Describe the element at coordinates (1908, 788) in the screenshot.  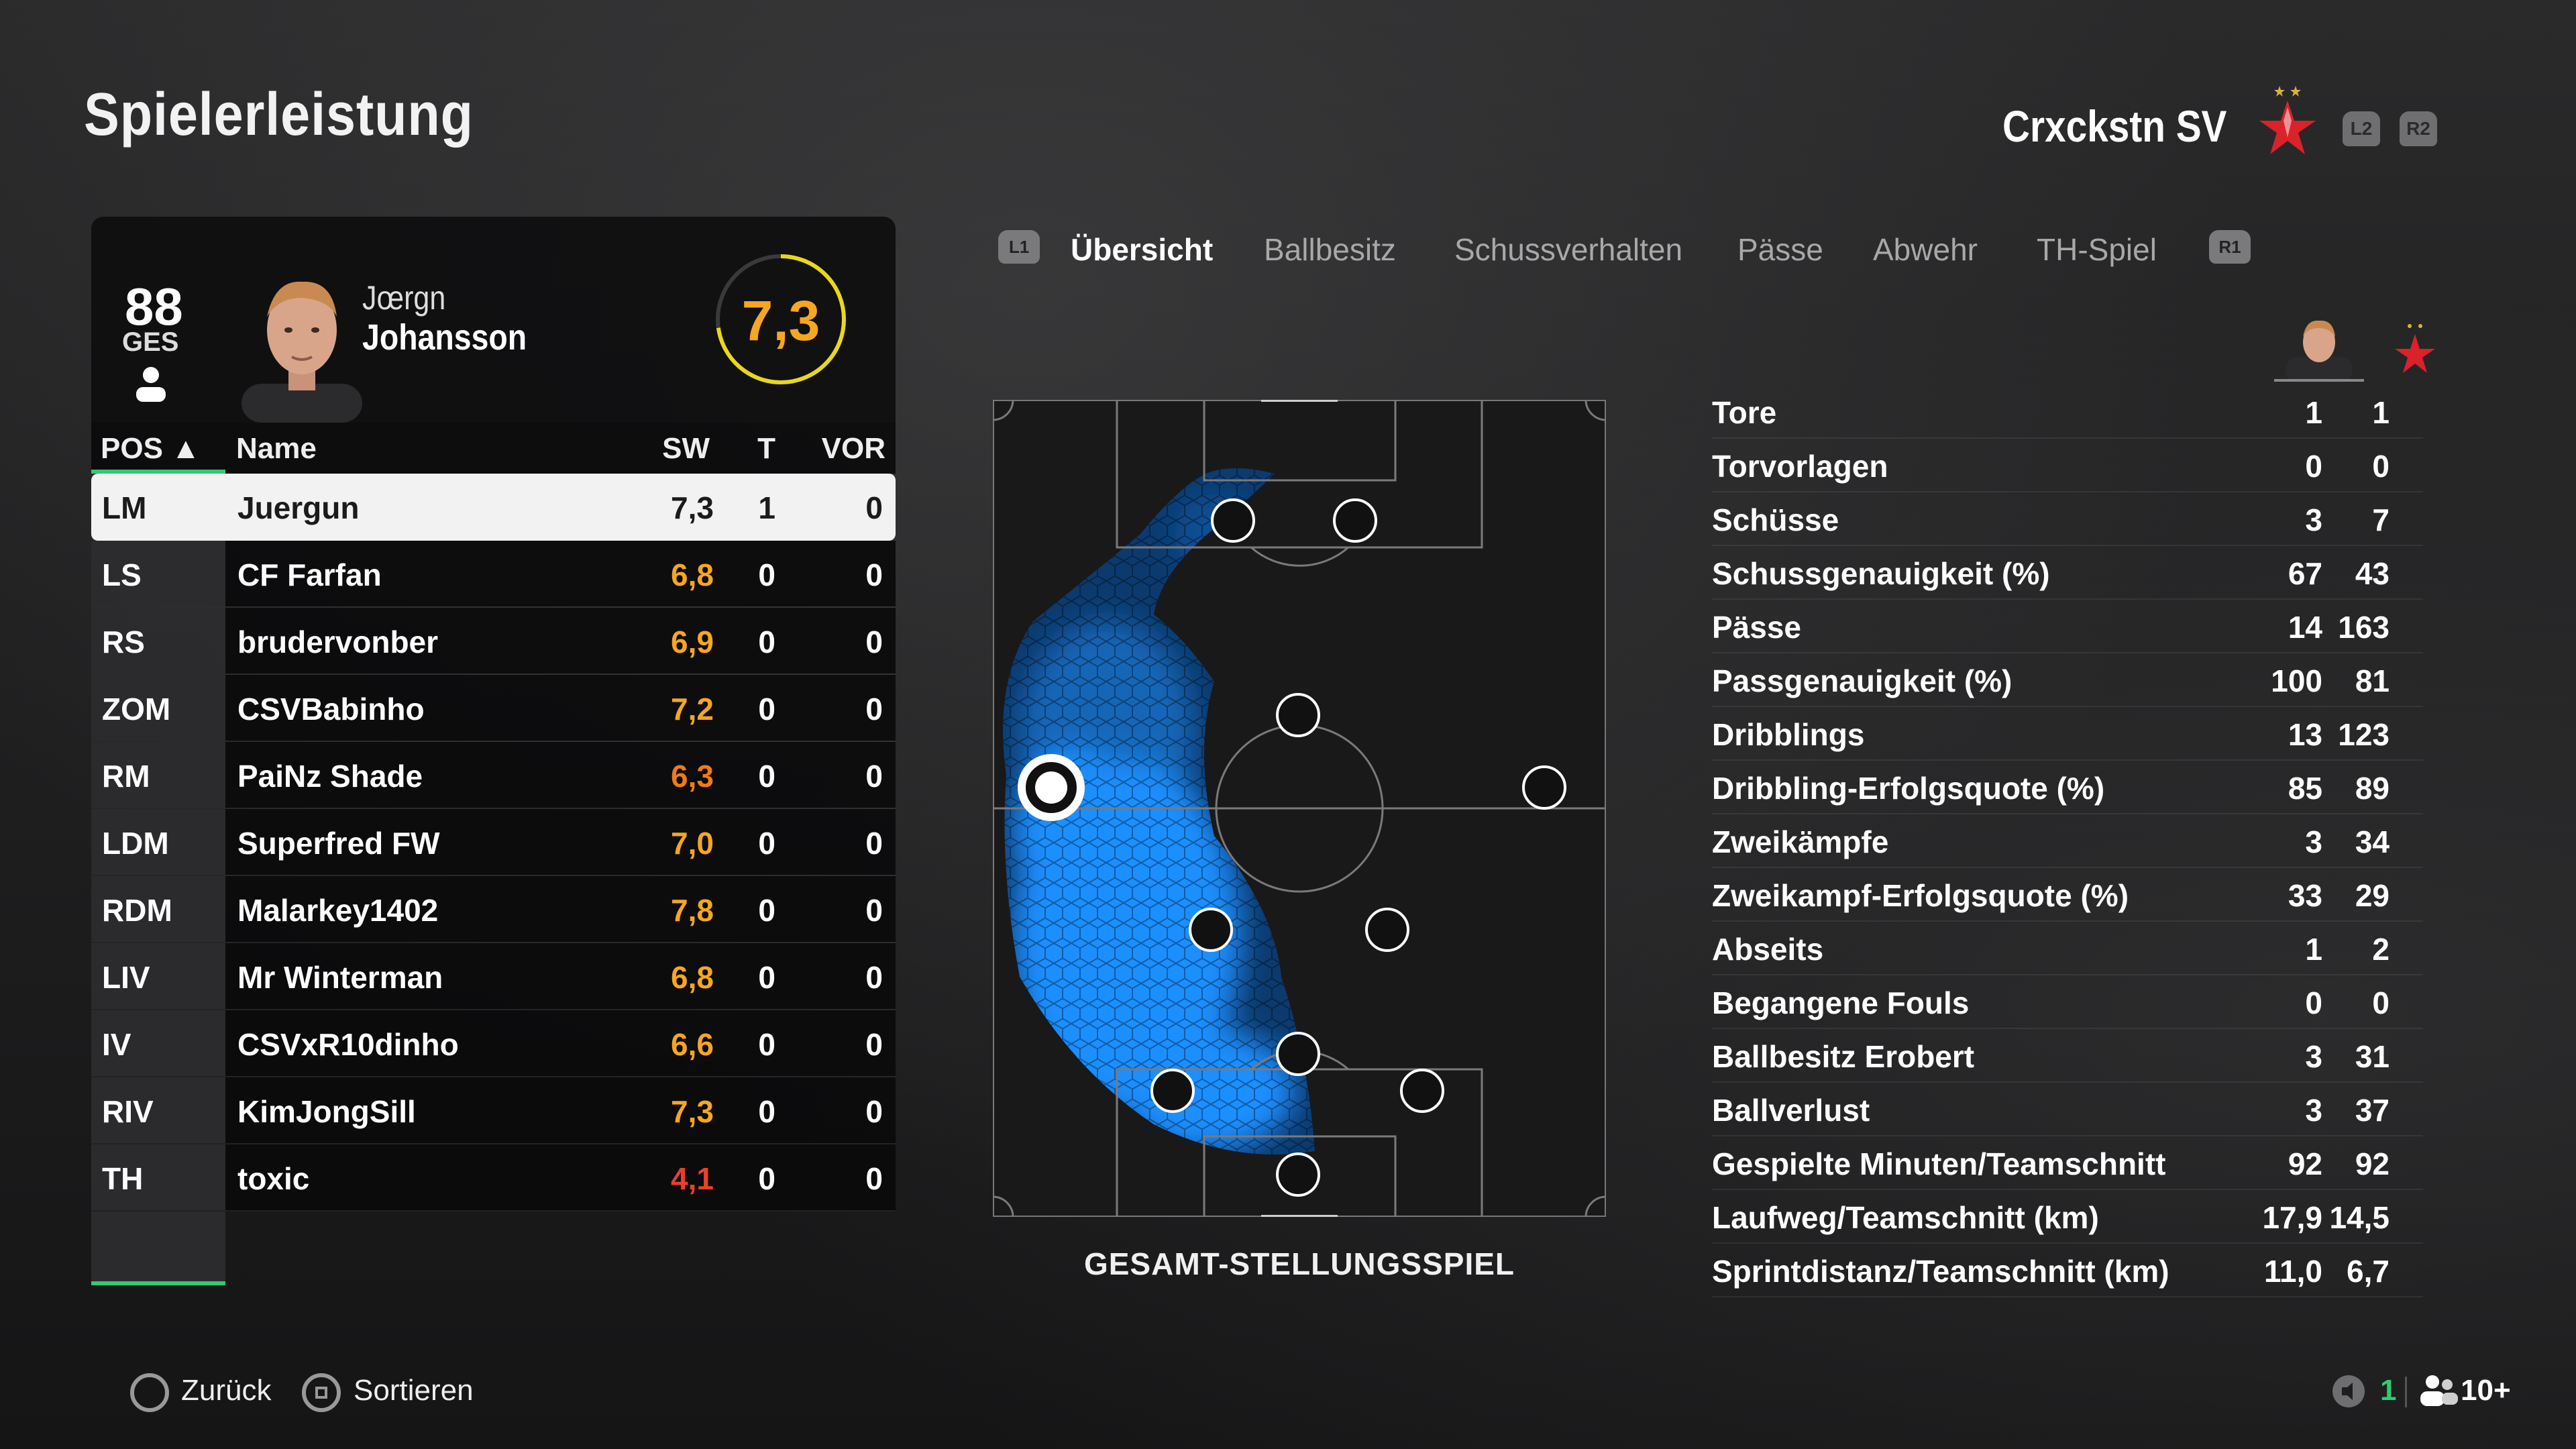
I see `stat-label: Dribbling-Erfolgsquote (%)` at that location.